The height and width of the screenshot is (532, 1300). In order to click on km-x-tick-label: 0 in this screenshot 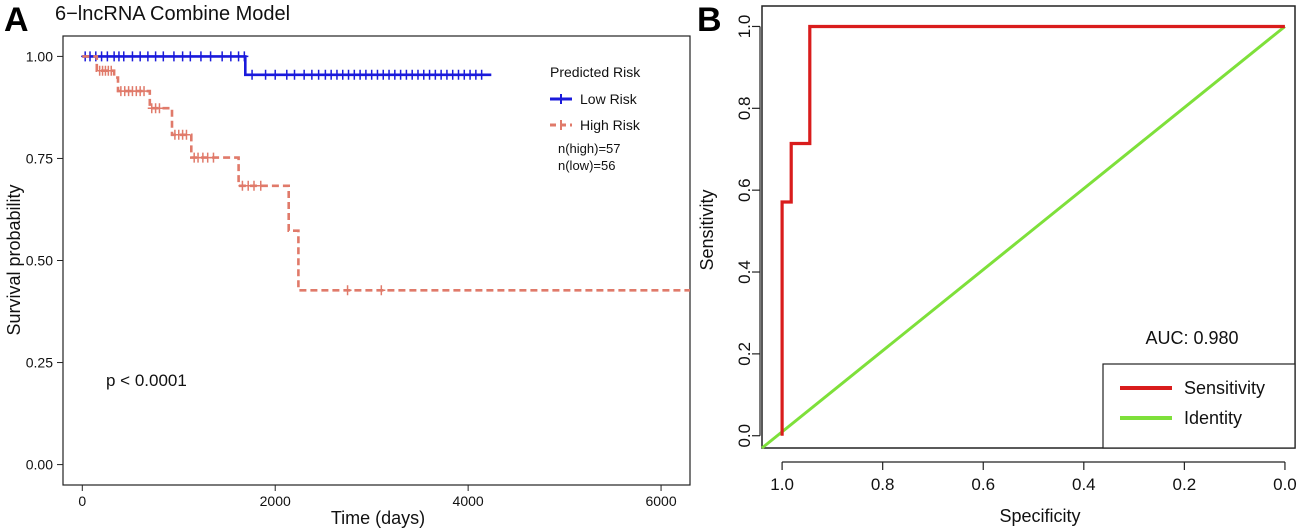, I will do `click(82, 501)`.